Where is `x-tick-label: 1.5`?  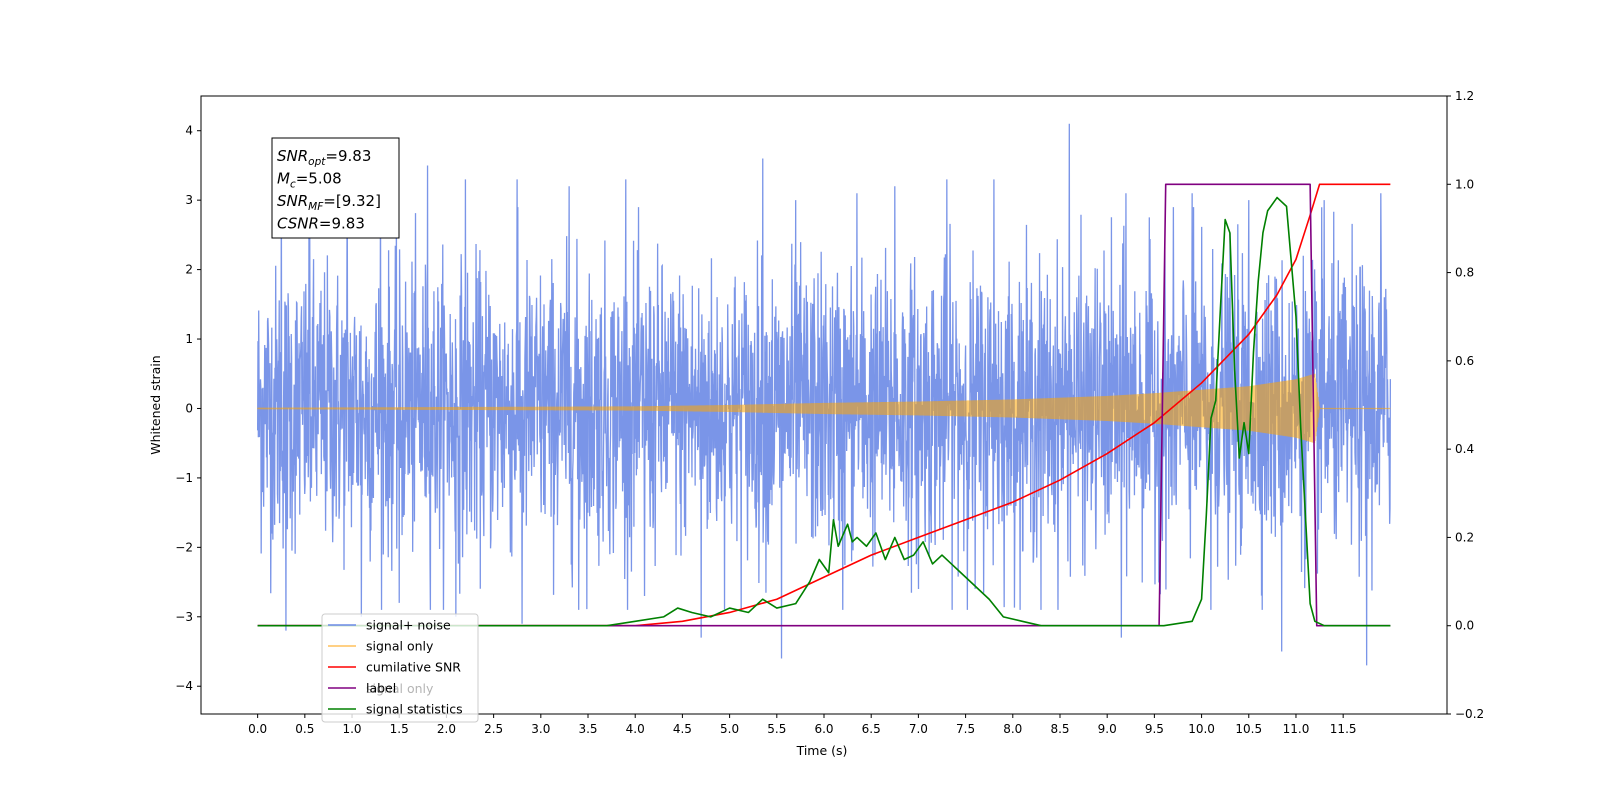 x-tick-label: 1.5 is located at coordinates (399, 729).